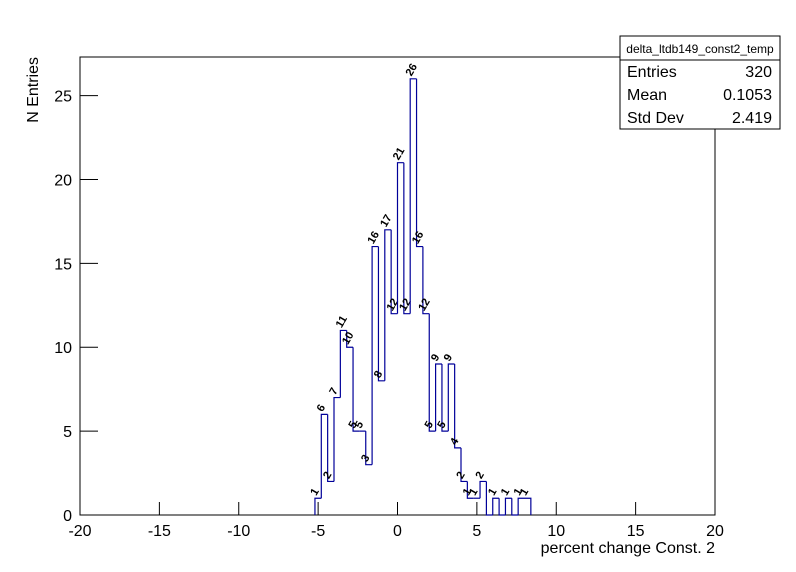 The height and width of the screenshot is (572, 796). I want to click on stats-box, so click(700, 82).